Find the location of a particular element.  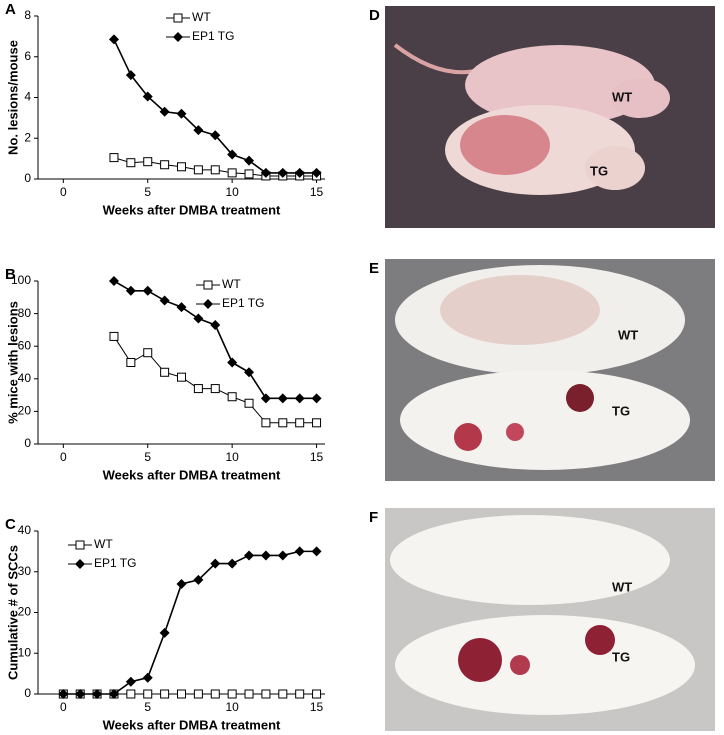

panel-label: E is located at coordinates (374, 268).